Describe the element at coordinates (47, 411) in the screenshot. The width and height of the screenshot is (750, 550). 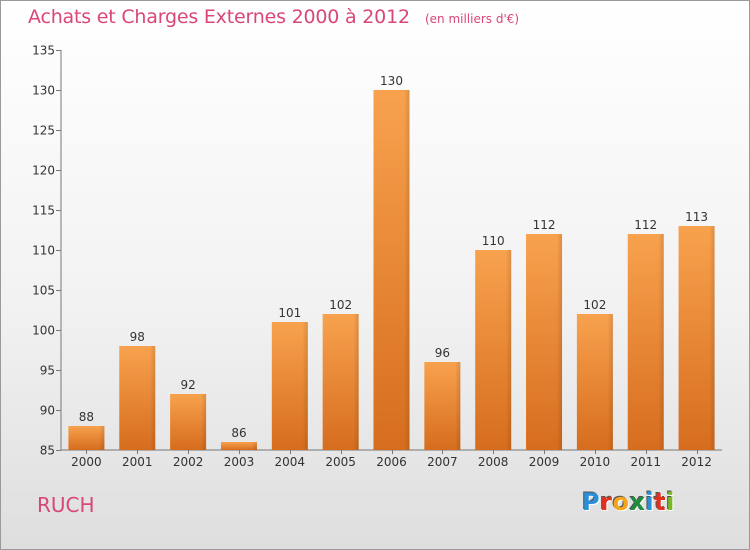
I see `y-tick-label: 90` at that location.